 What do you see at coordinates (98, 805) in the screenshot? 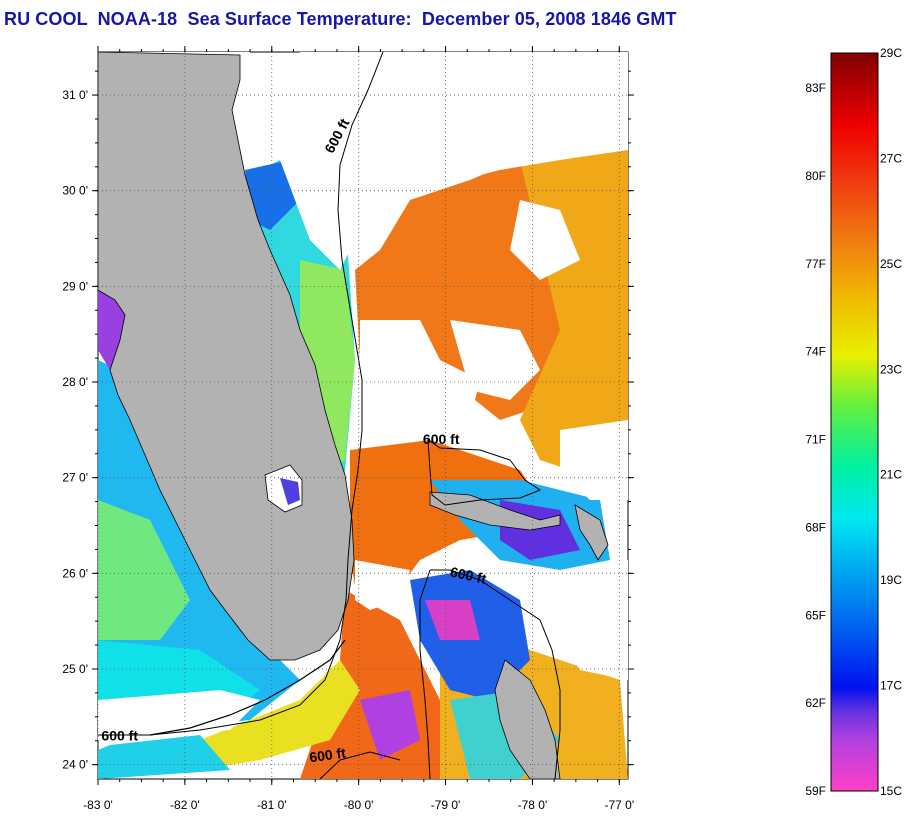
I see `lon-label-0: -83 0'` at bounding box center [98, 805].